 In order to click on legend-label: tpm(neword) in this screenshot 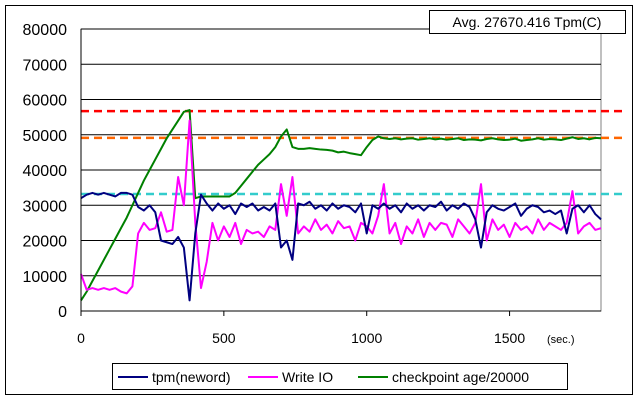, I will do `click(191, 377)`.